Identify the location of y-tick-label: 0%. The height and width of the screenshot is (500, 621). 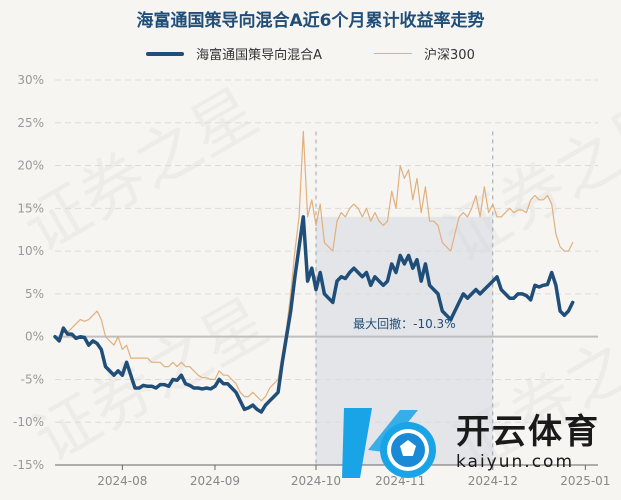
(34, 337).